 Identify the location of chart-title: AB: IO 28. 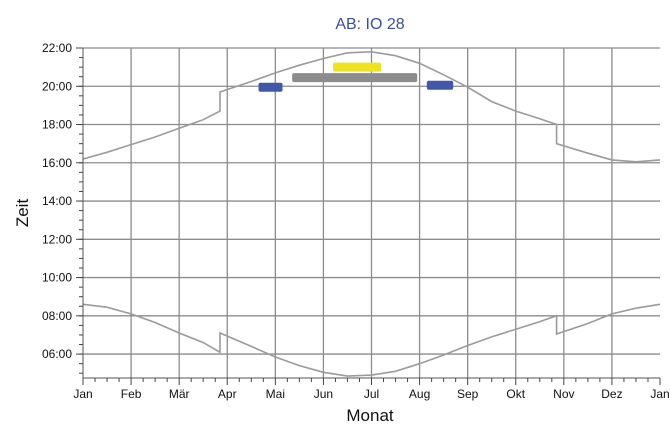
(369, 24).